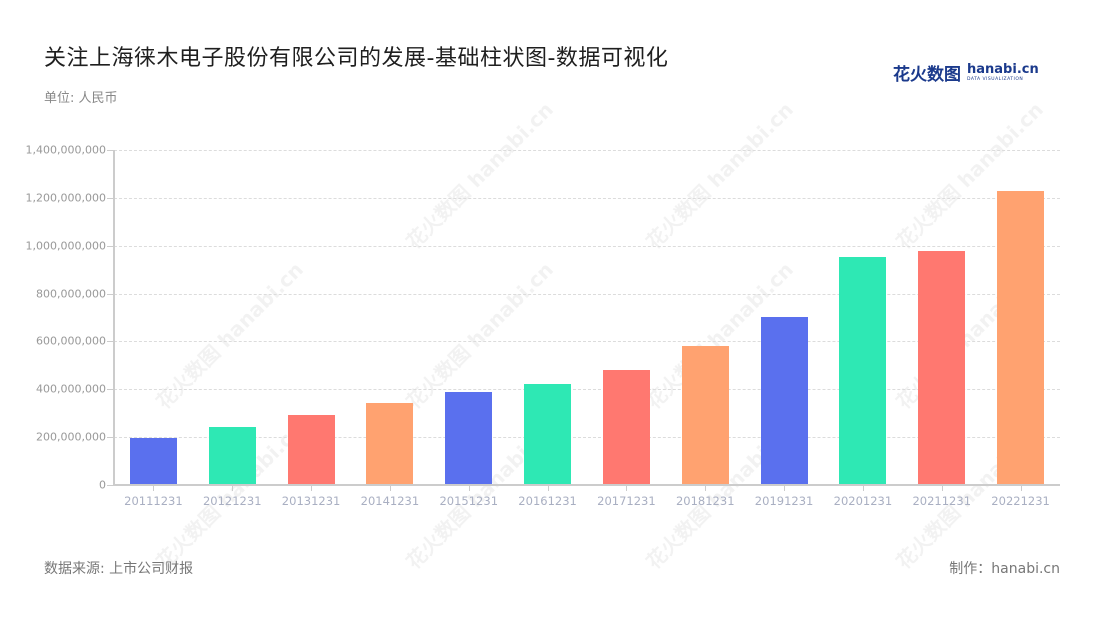  I want to click on y-tick-label: 200,000,000, so click(71, 437).